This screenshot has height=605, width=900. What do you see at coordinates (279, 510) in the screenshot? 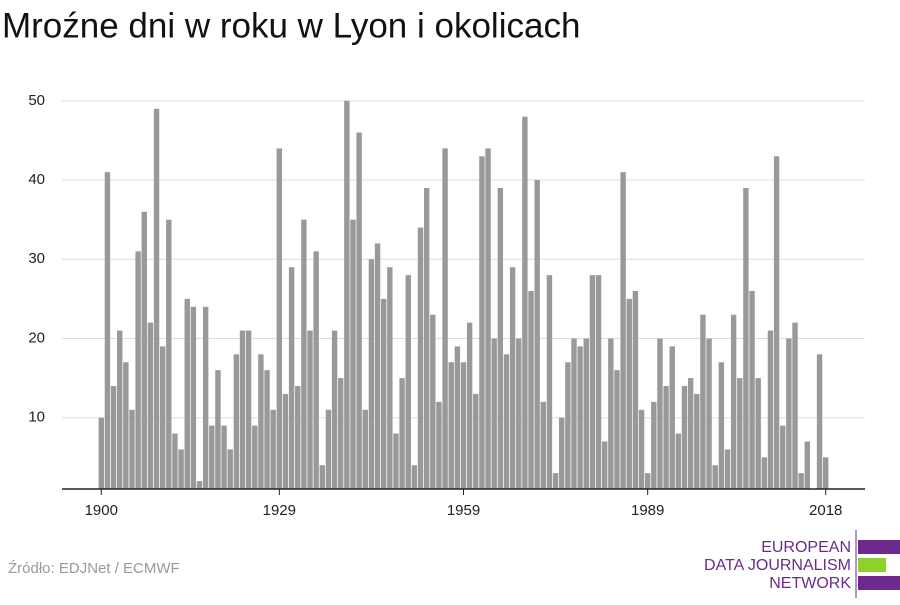
I see `x-tick-label: 1929` at bounding box center [279, 510].